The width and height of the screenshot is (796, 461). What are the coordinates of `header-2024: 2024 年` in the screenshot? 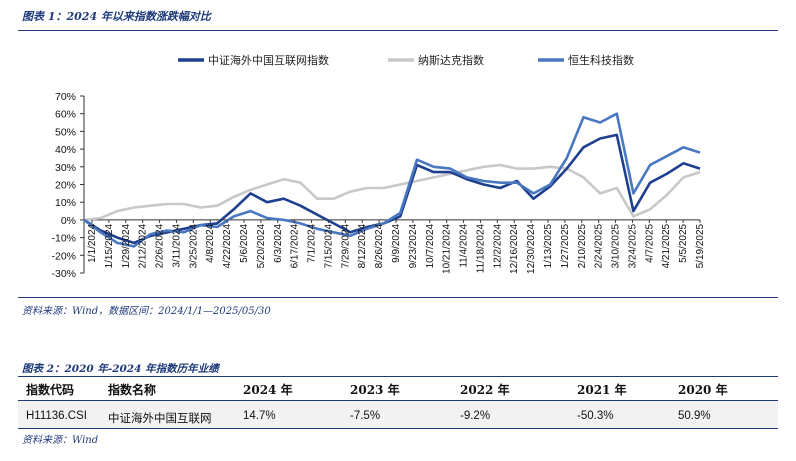 It's located at (268, 390).